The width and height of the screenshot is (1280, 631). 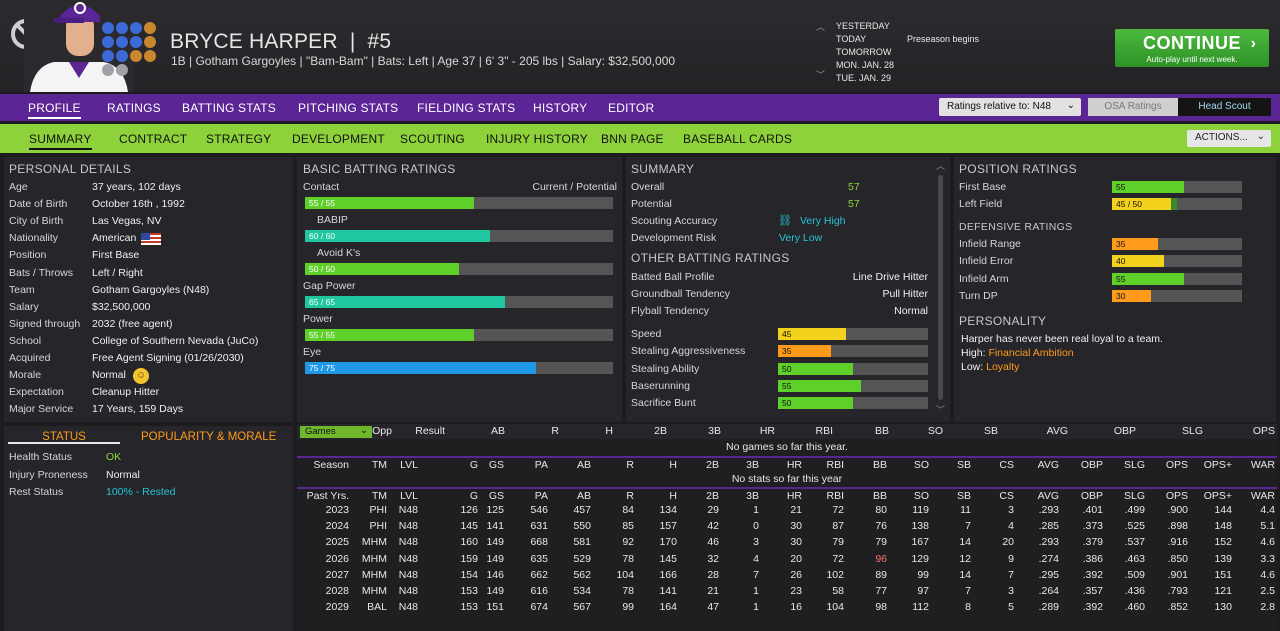 I want to click on panel-title: BASIC BATTING RATINGS, so click(x=379, y=169).